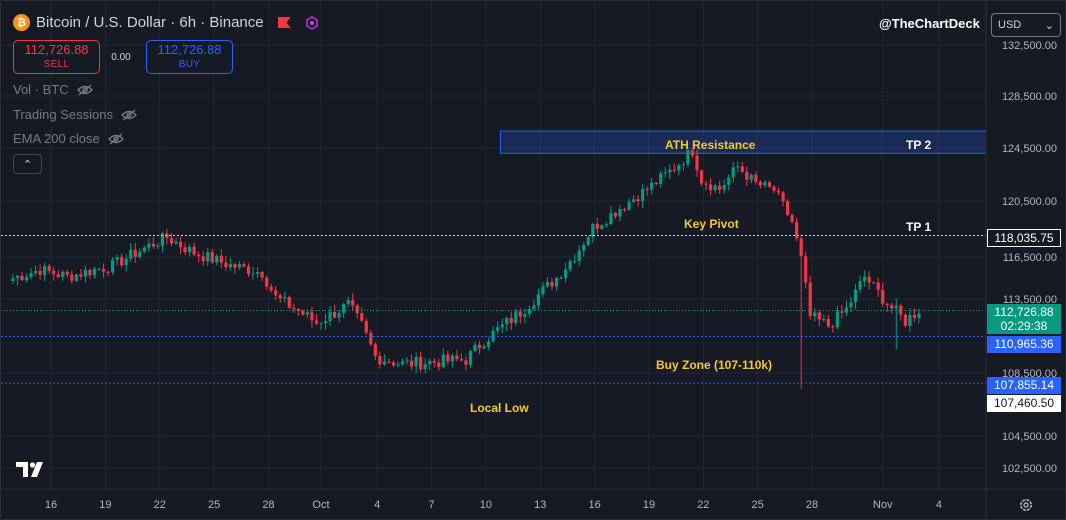 The width and height of the screenshot is (1066, 520). I want to click on x-tick-label: 10, so click(486, 505).